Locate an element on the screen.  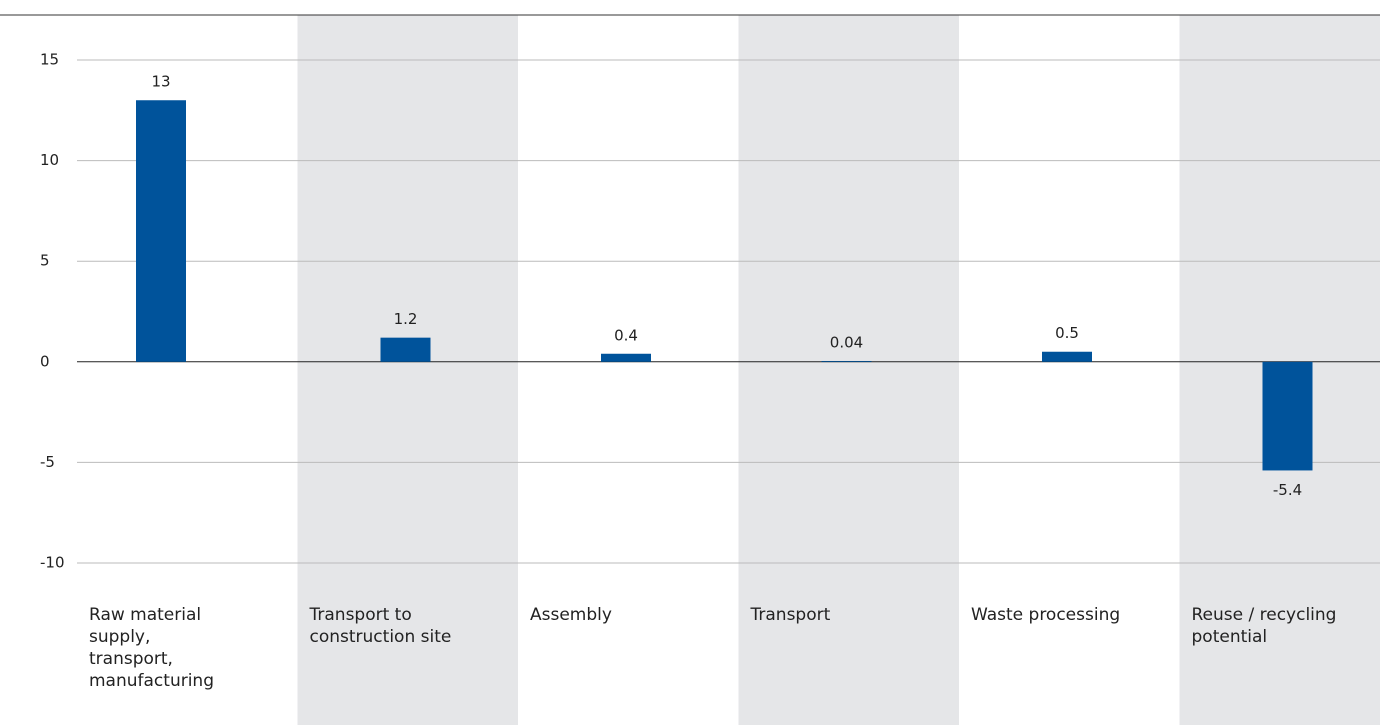
x-tick-label: Waste processing is located at coordinates (1046, 615).